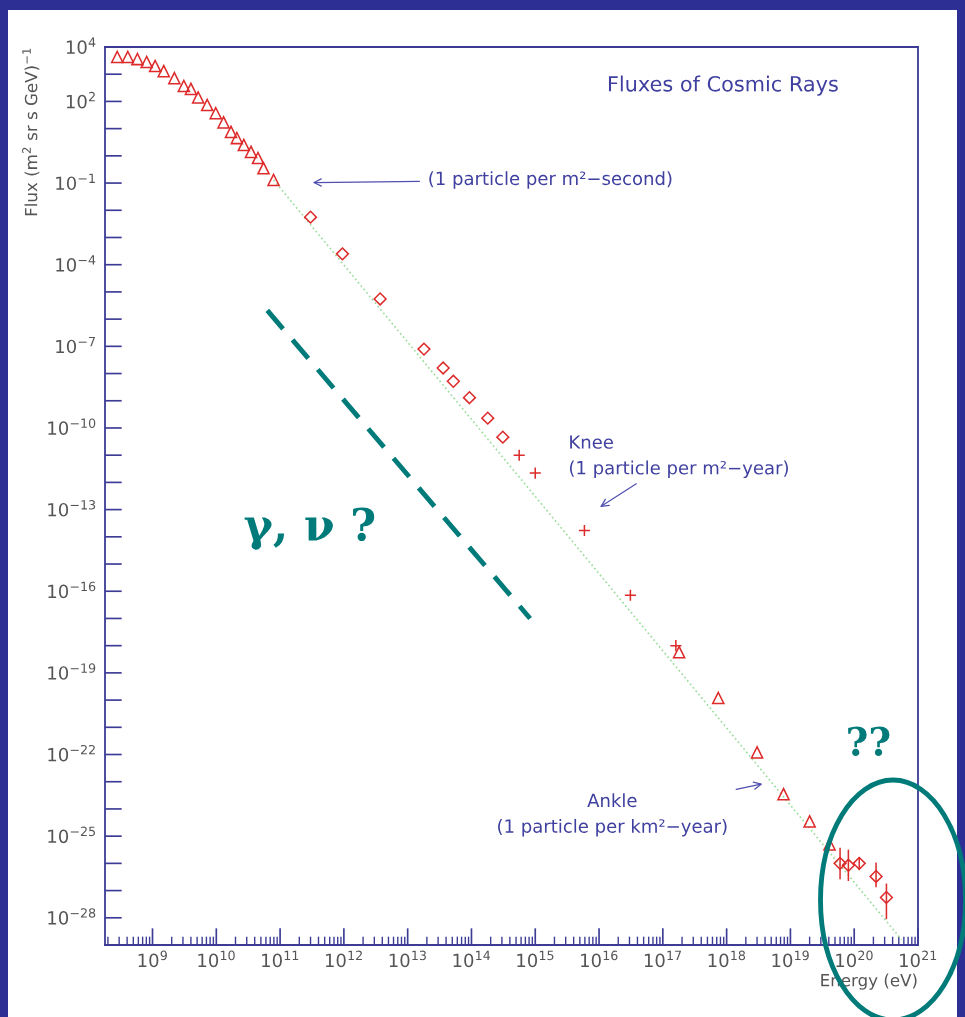 Image resolution: width=965 pixels, height=1017 pixels. Describe the element at coordinates (72, 590) in the screenshot. I see `y-tick-label: 10$^{−16}$` at that location.